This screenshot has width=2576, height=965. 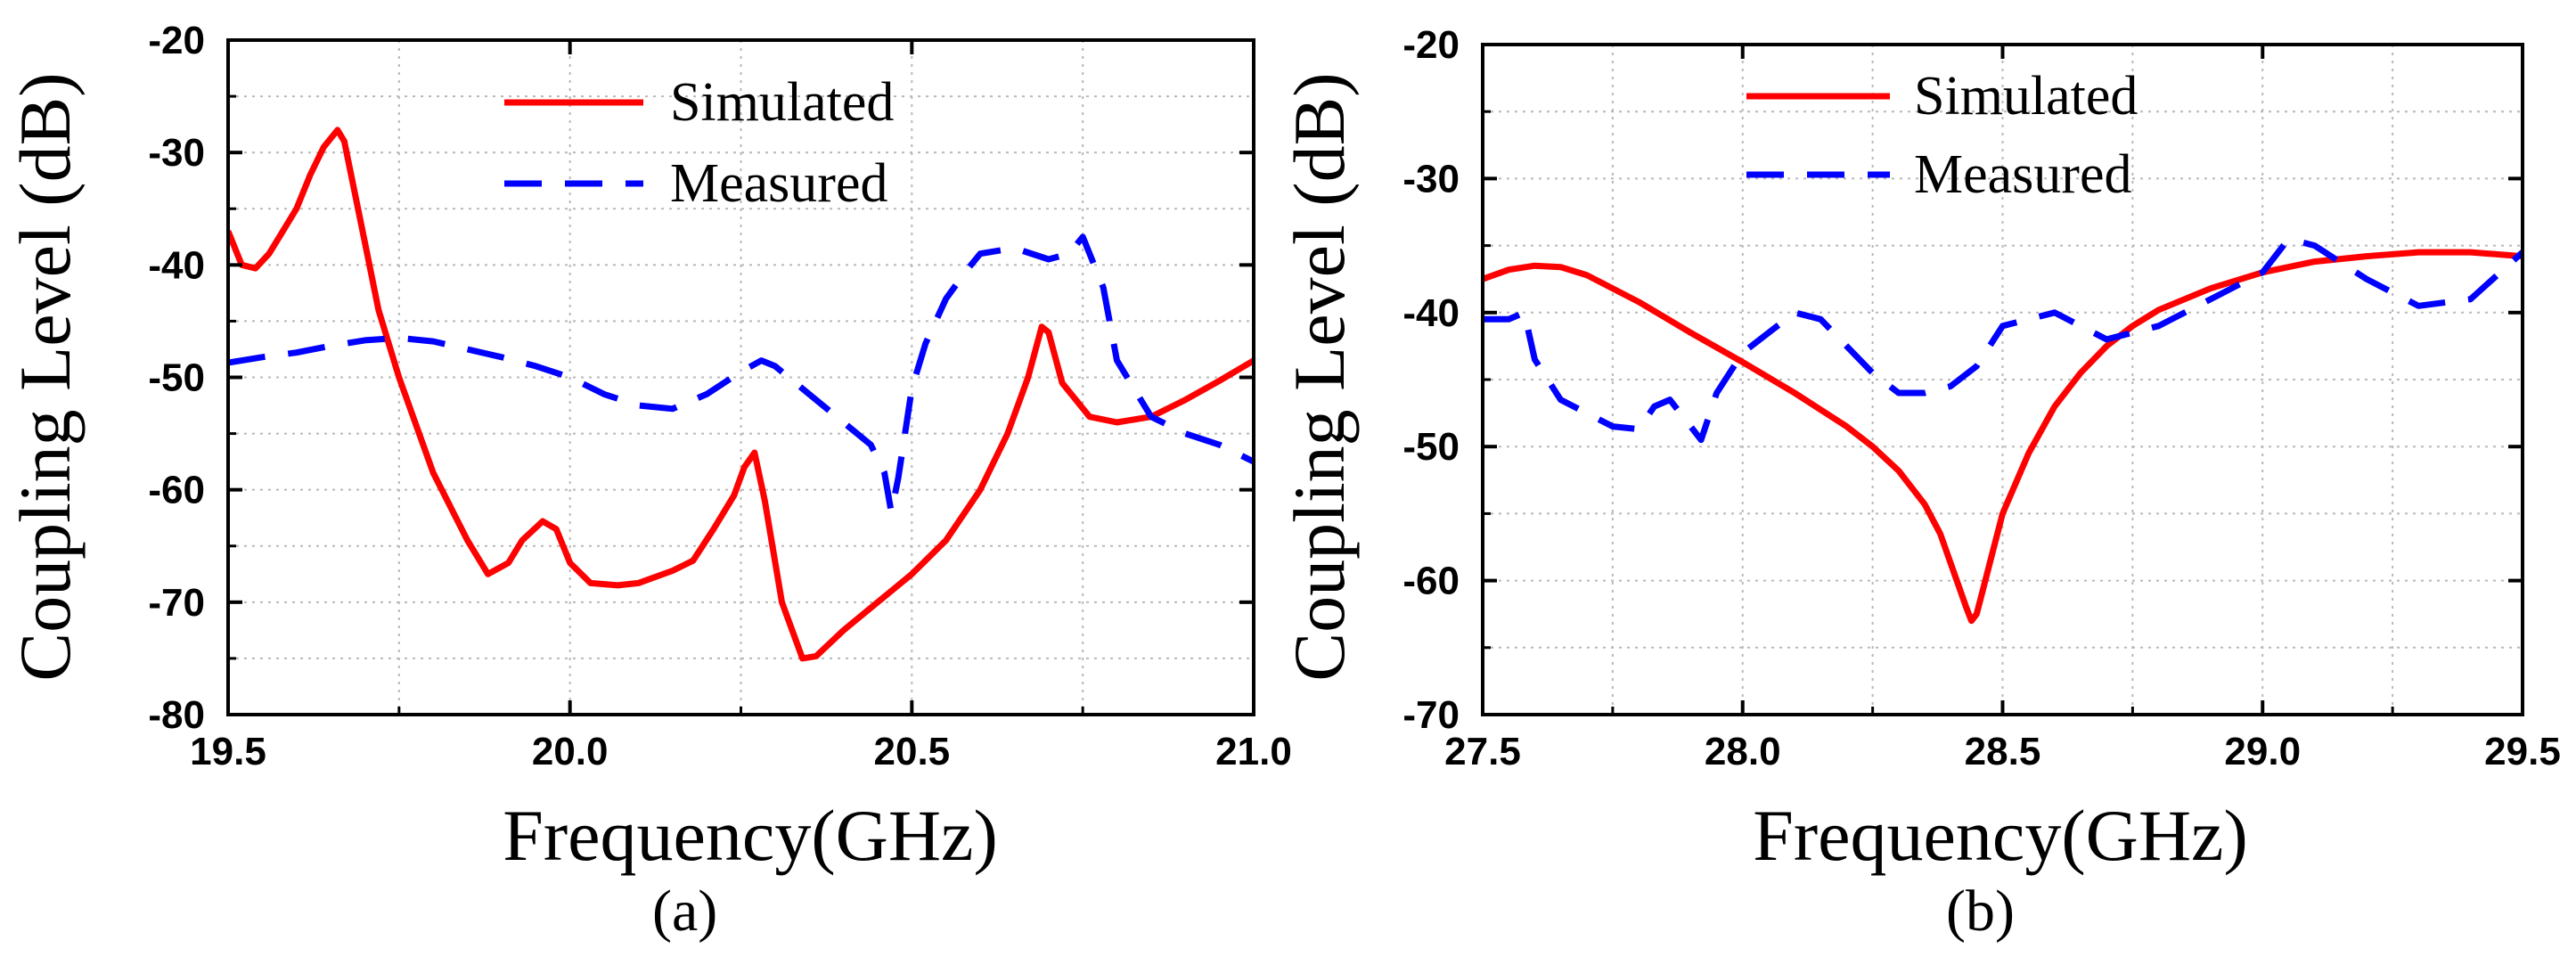 I want to click on x-tick-label: 20.5, so click(x=912, y=751).